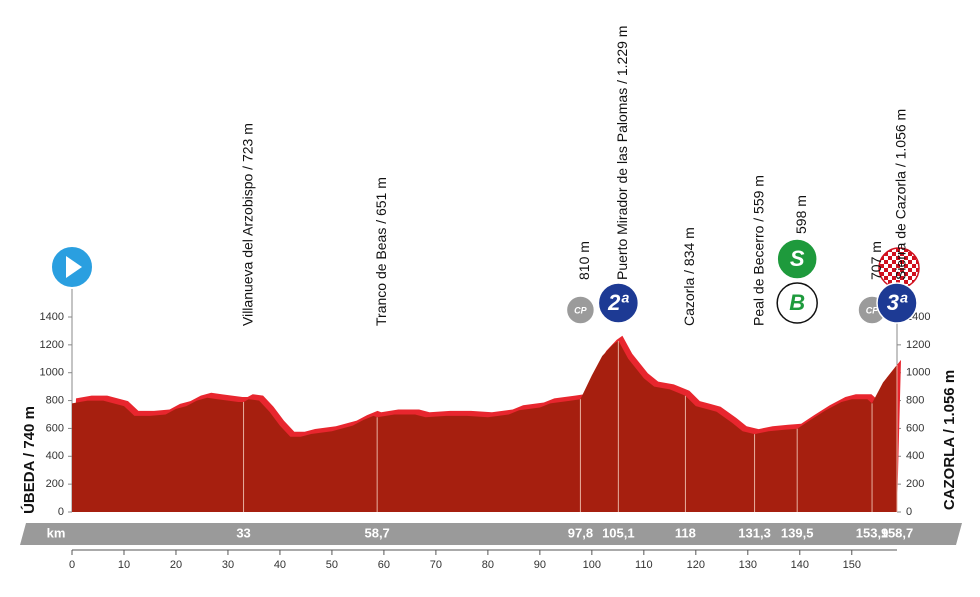 The width and height of the screenshot is (980, 597). Describe the element at coordinates (488, 565) in the screenshot. I see `x-tick-label: 80` at that location.